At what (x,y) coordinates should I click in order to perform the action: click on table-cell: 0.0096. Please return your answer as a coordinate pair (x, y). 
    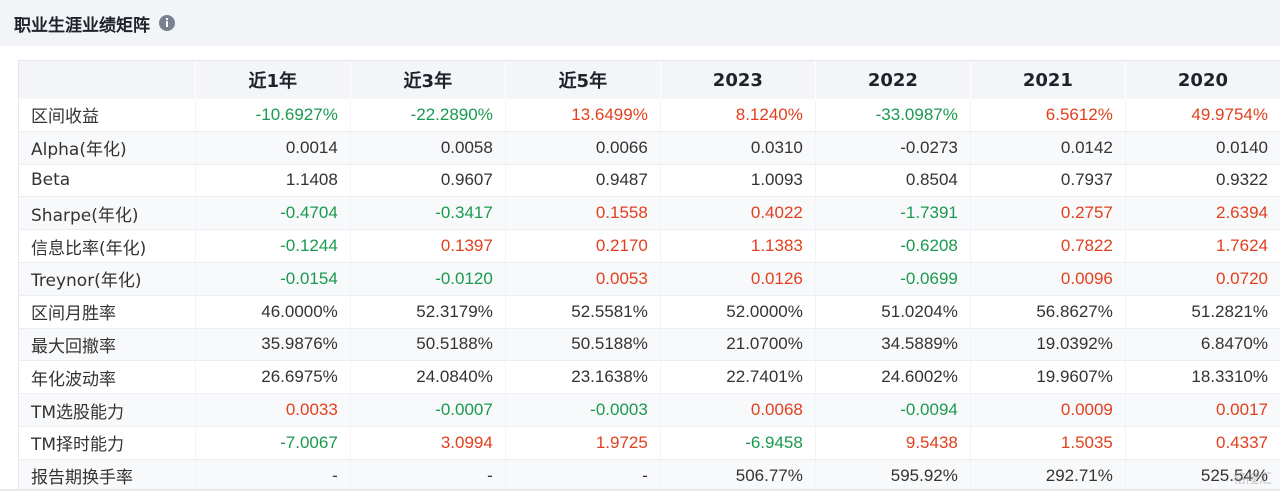
    Looking at the image, I should click on (1048, 279).